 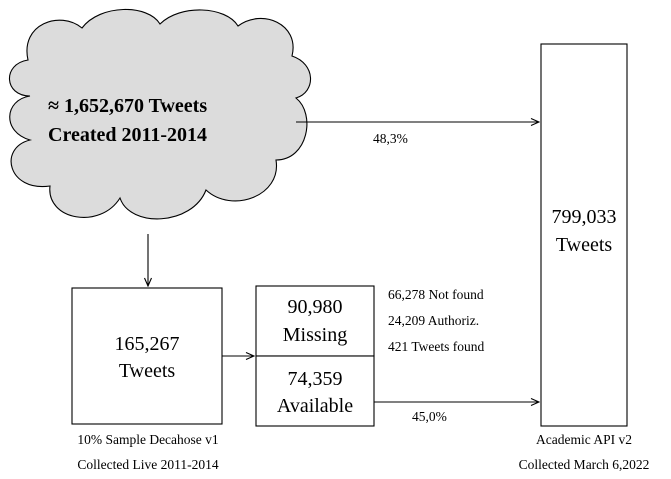 What do you see at coordinates (147, 344) in the screenshot?
I see `decahose-count: 165,267` at bounding box center [147, 344].